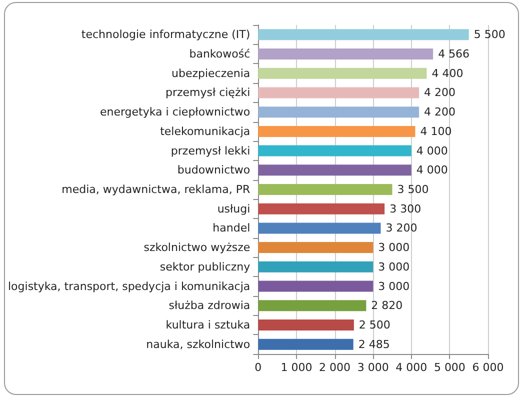 This screenshot has height=400, width=525. What do you see at coordinates (448, 73) in the screenshot?
I see `data-label: 4 400` at bounding box center [448, 73].